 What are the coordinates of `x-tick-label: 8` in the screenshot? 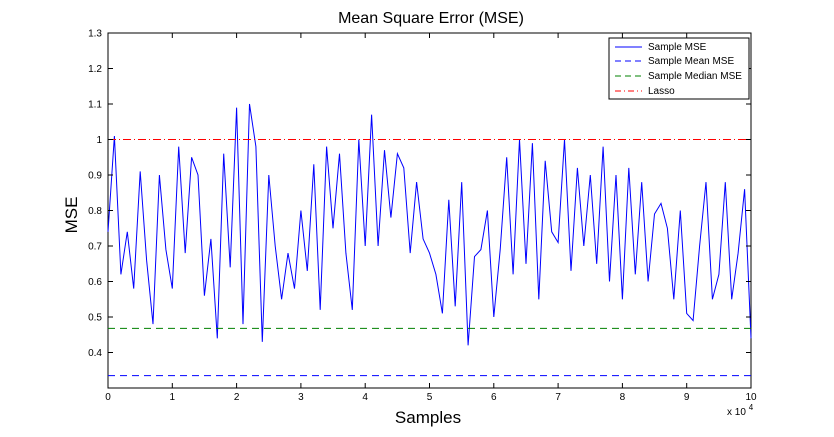 It's located at (623, 397).